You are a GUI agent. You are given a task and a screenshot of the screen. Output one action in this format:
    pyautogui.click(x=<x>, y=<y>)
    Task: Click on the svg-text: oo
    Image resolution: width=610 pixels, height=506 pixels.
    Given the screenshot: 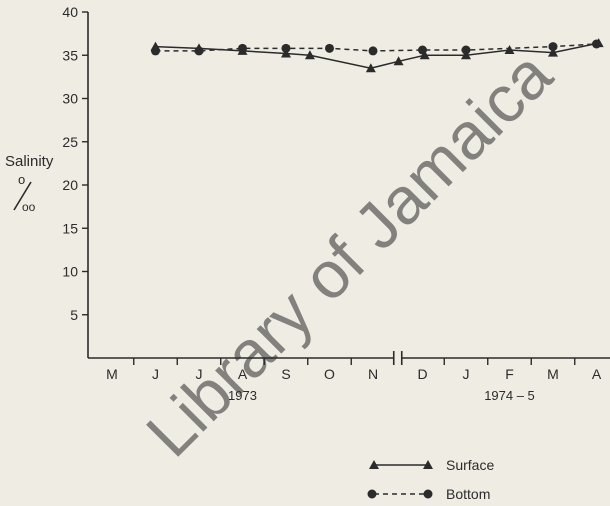 What is the action you would take?
    pyautogui.click(x=29, y=207)
    